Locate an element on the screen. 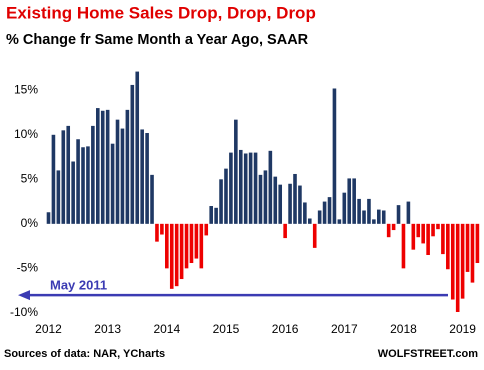 The height and width of the screenshot is (370, 484). y-tick-label: 15% is located at coordinates (26, 89).